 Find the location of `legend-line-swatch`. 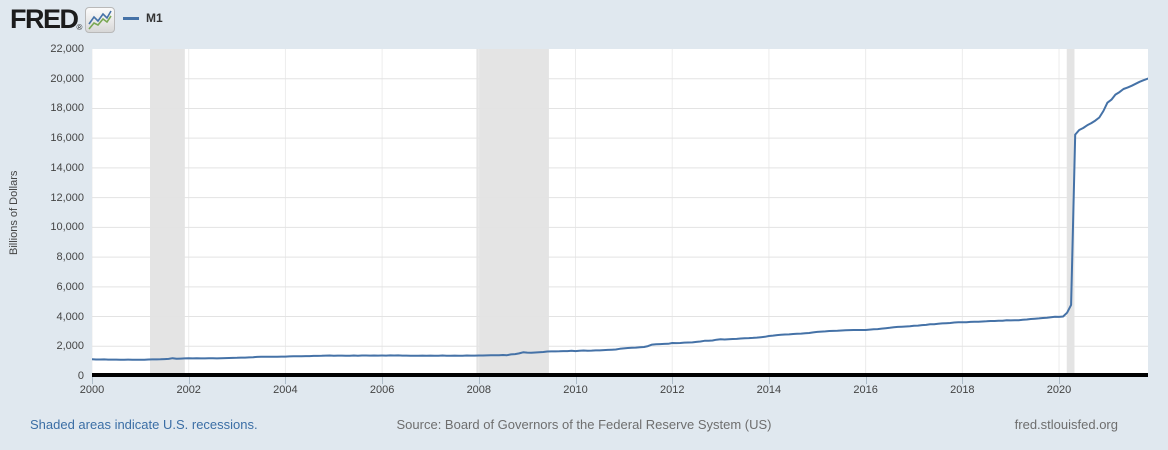

legend-line-swatch is located at coordinates (131, 18).